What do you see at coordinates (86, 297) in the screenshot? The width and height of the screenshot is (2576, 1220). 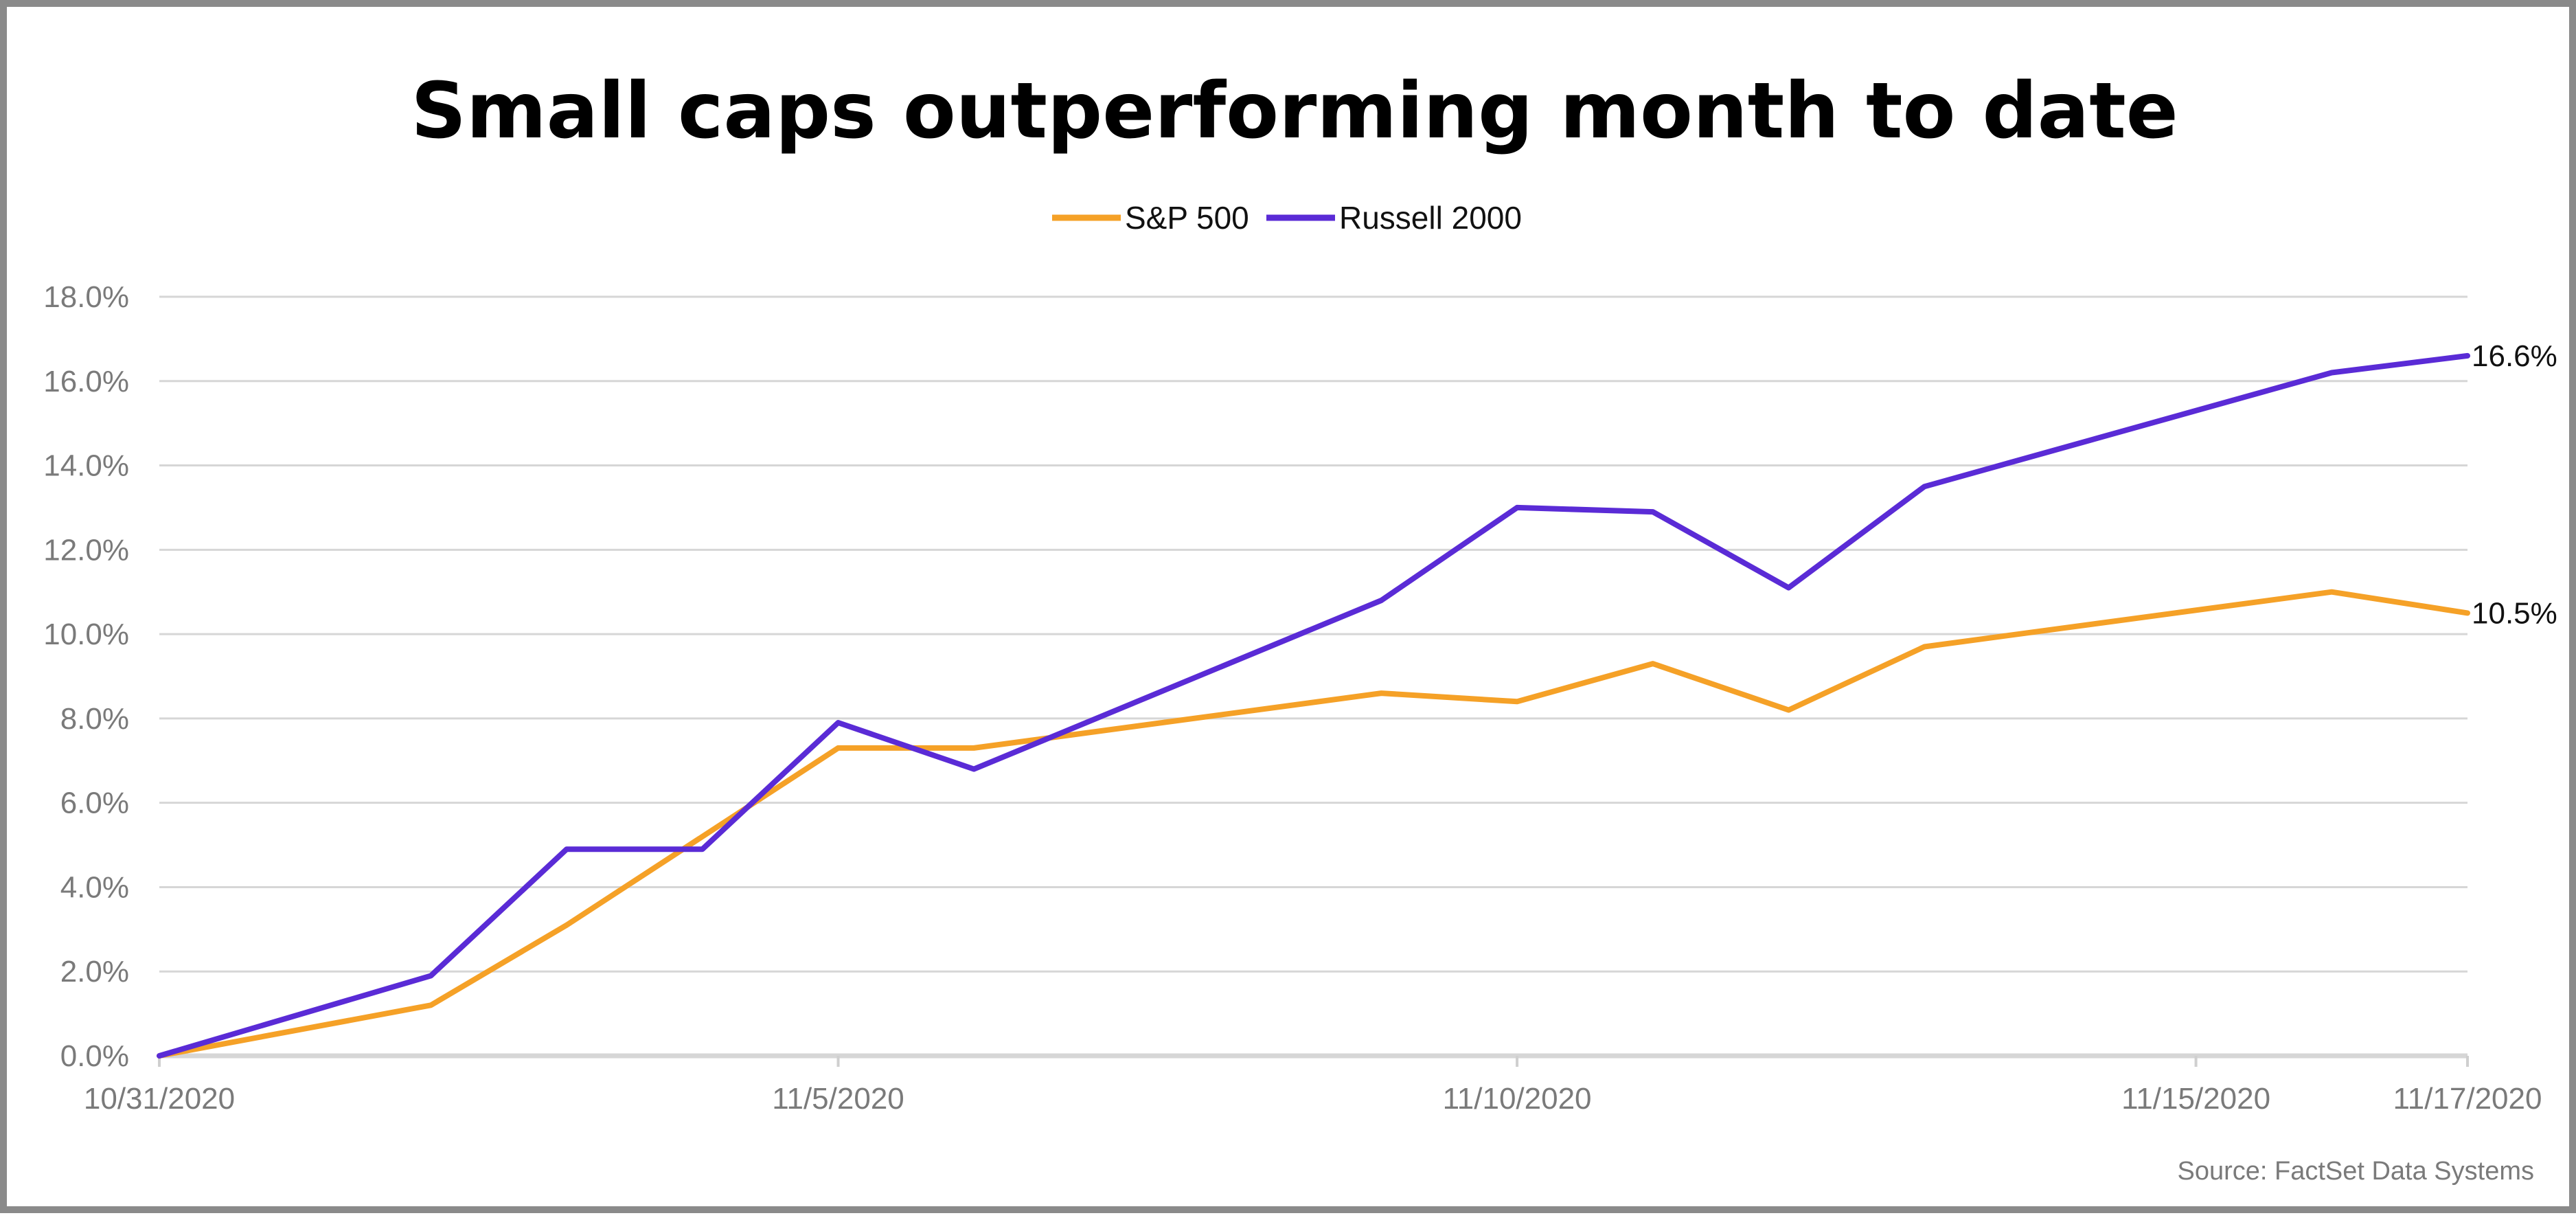 I see `y-tick-label: 18.0%` at bounding box center [86, 297].